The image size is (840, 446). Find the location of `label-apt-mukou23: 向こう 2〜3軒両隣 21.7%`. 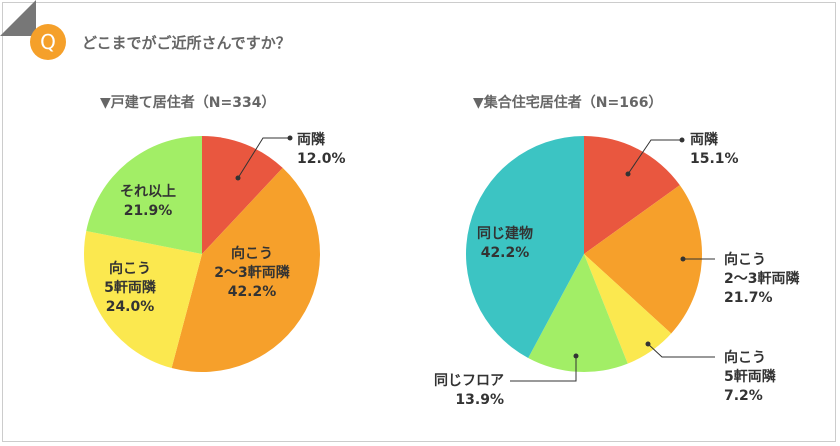

label-apt-mukou23: 向こう 2〜3軒両隣 21.7% is located at coordinates (762, 279).